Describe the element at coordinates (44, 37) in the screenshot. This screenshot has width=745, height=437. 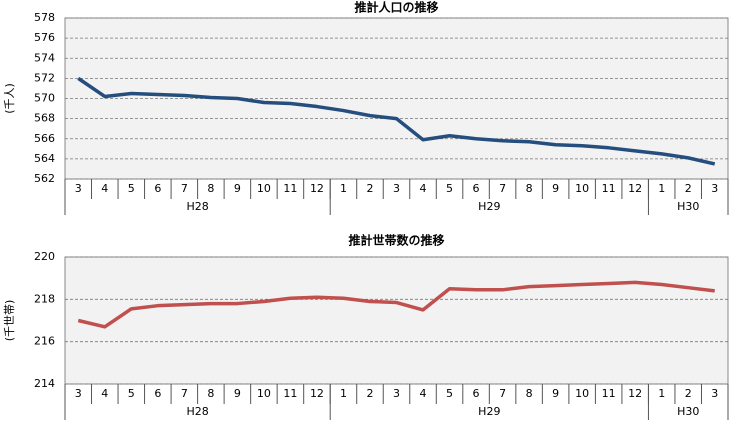
I see `y-tick-label: 576` at that location.